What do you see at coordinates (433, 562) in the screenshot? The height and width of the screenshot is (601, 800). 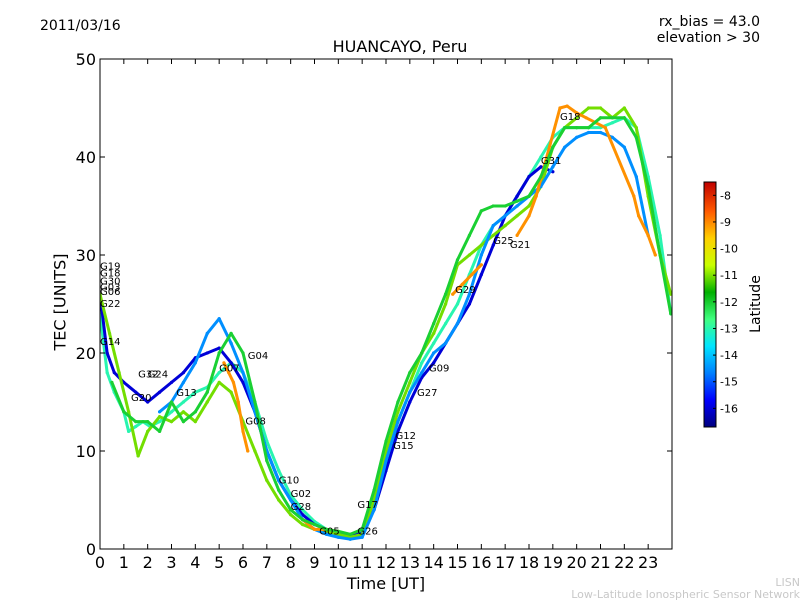 I see `x-tick-label: 14` at bounding box center [433, 562].